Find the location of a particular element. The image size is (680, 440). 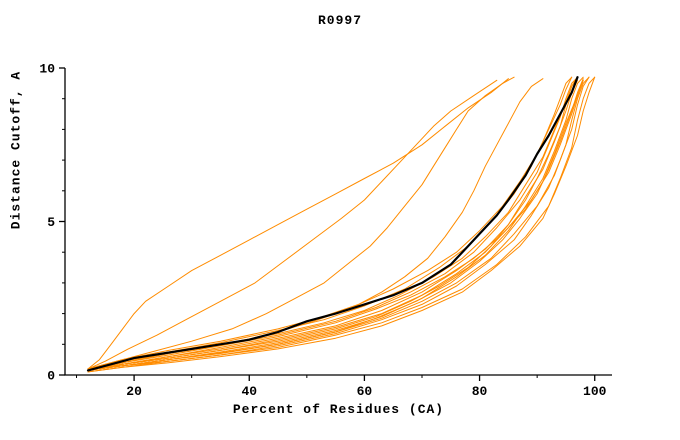

x-tick-label: 100 is located at coordinates (595, 391).